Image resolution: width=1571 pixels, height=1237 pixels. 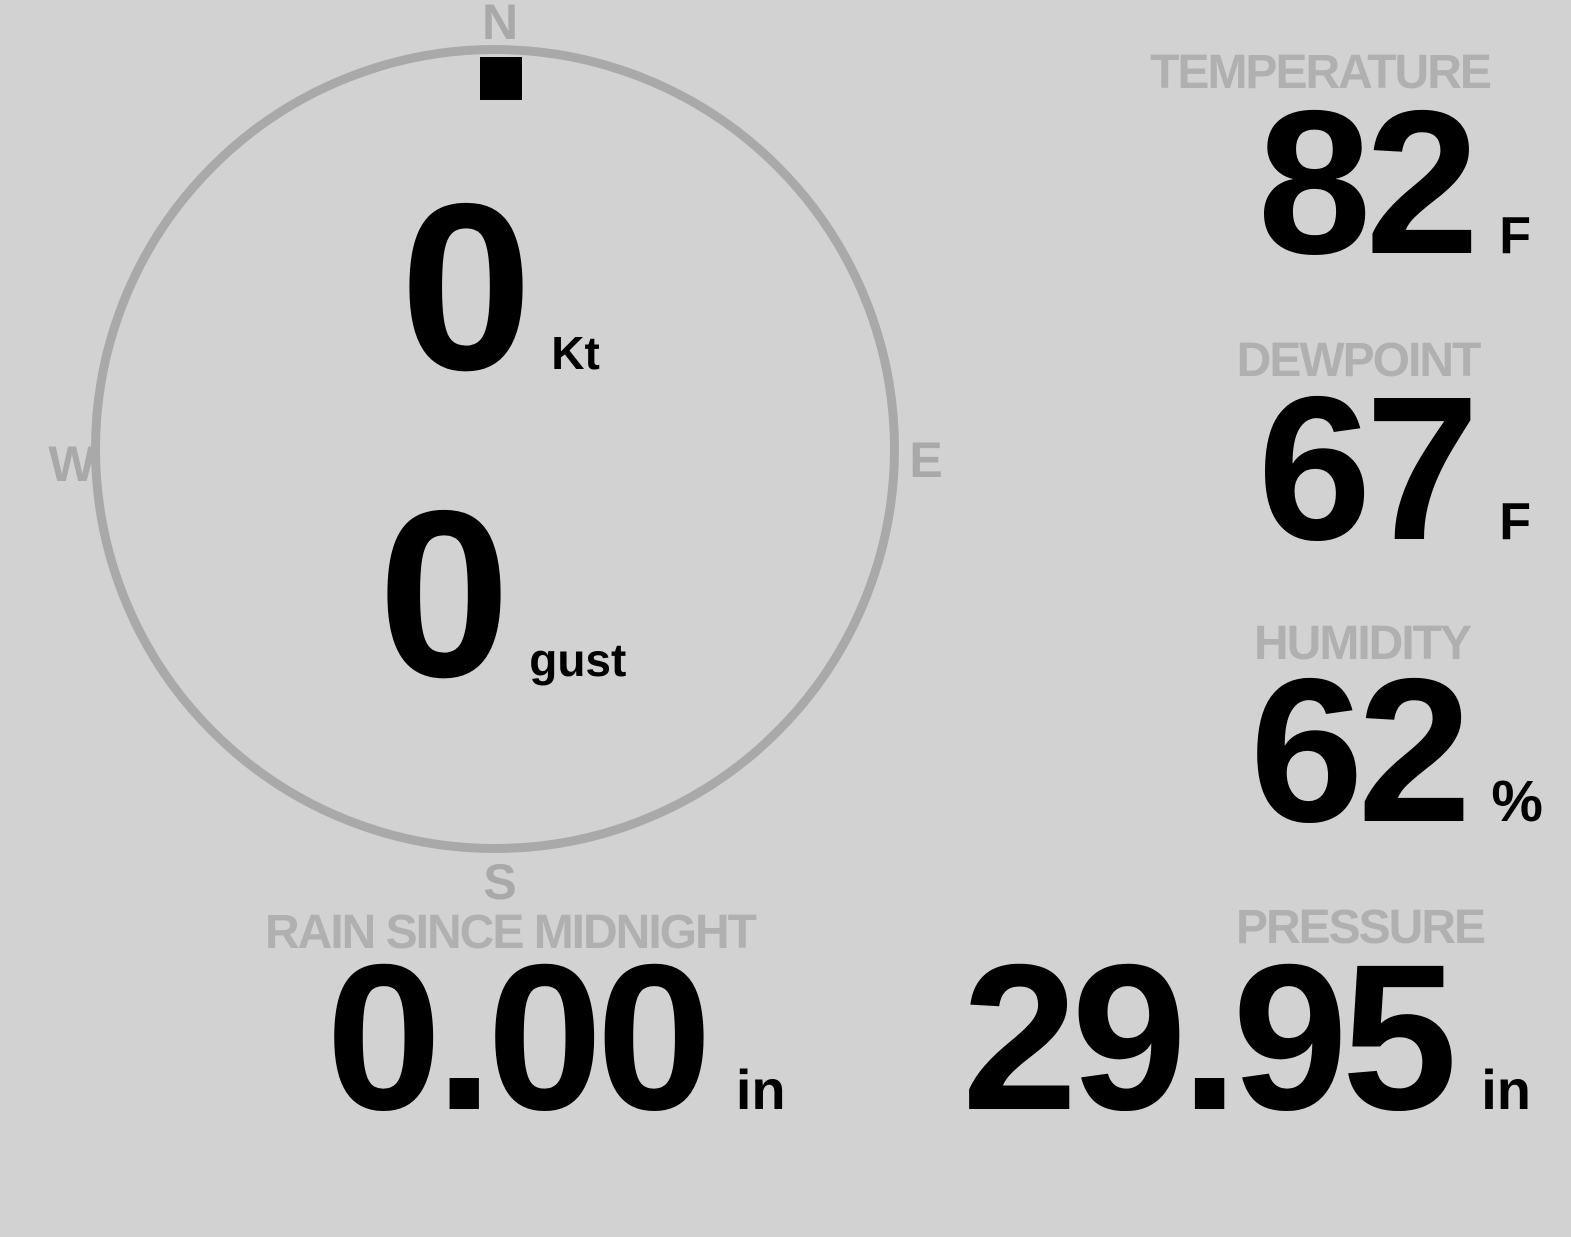 What do you see at coordinates (760, 1089) in the screenshot?
I see `rain-unit: in` at bounding box center [760, 1089].